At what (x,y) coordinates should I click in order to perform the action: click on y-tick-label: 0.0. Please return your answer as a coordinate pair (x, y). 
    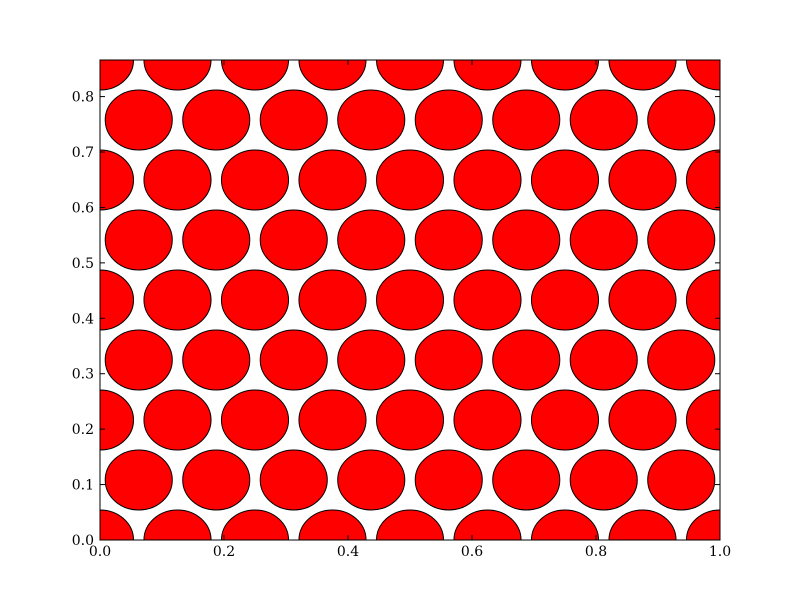
    Looking at the image, I should click on (83, 541).